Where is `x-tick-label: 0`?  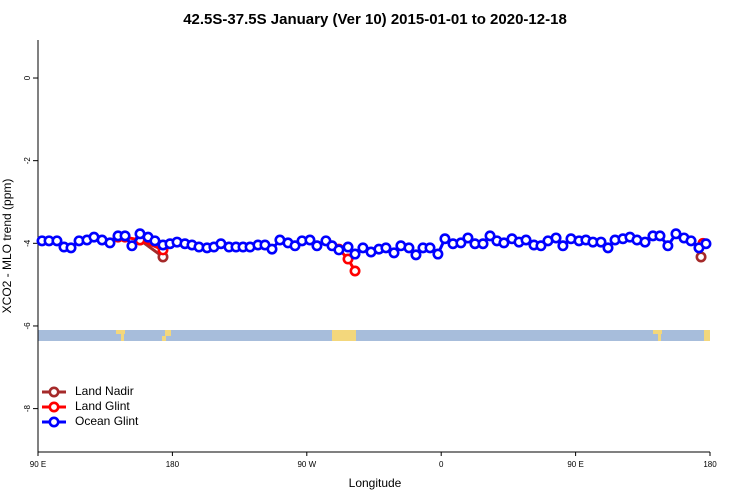
x-tick-label: 0 is located at coordinates (441, 464).